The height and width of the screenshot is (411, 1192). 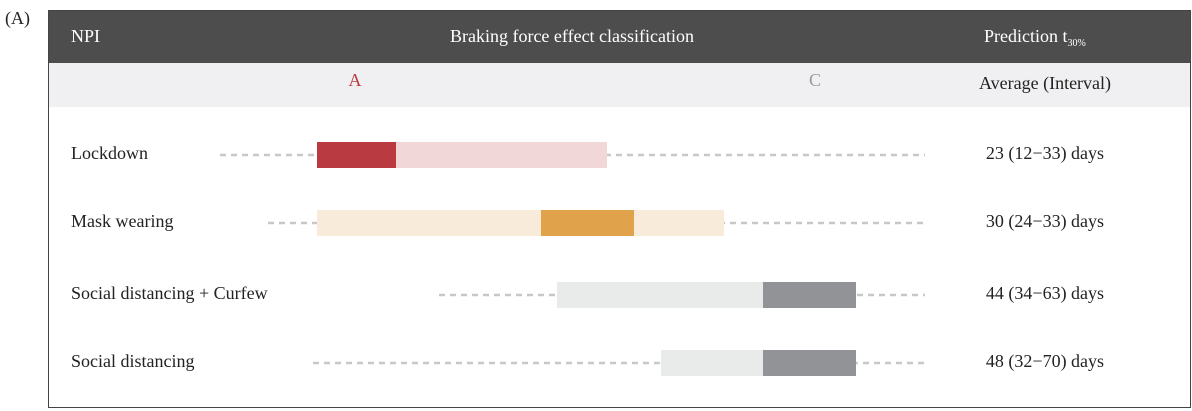 I want to click on npi-label: Social distancing, so click(x=132, y=361).